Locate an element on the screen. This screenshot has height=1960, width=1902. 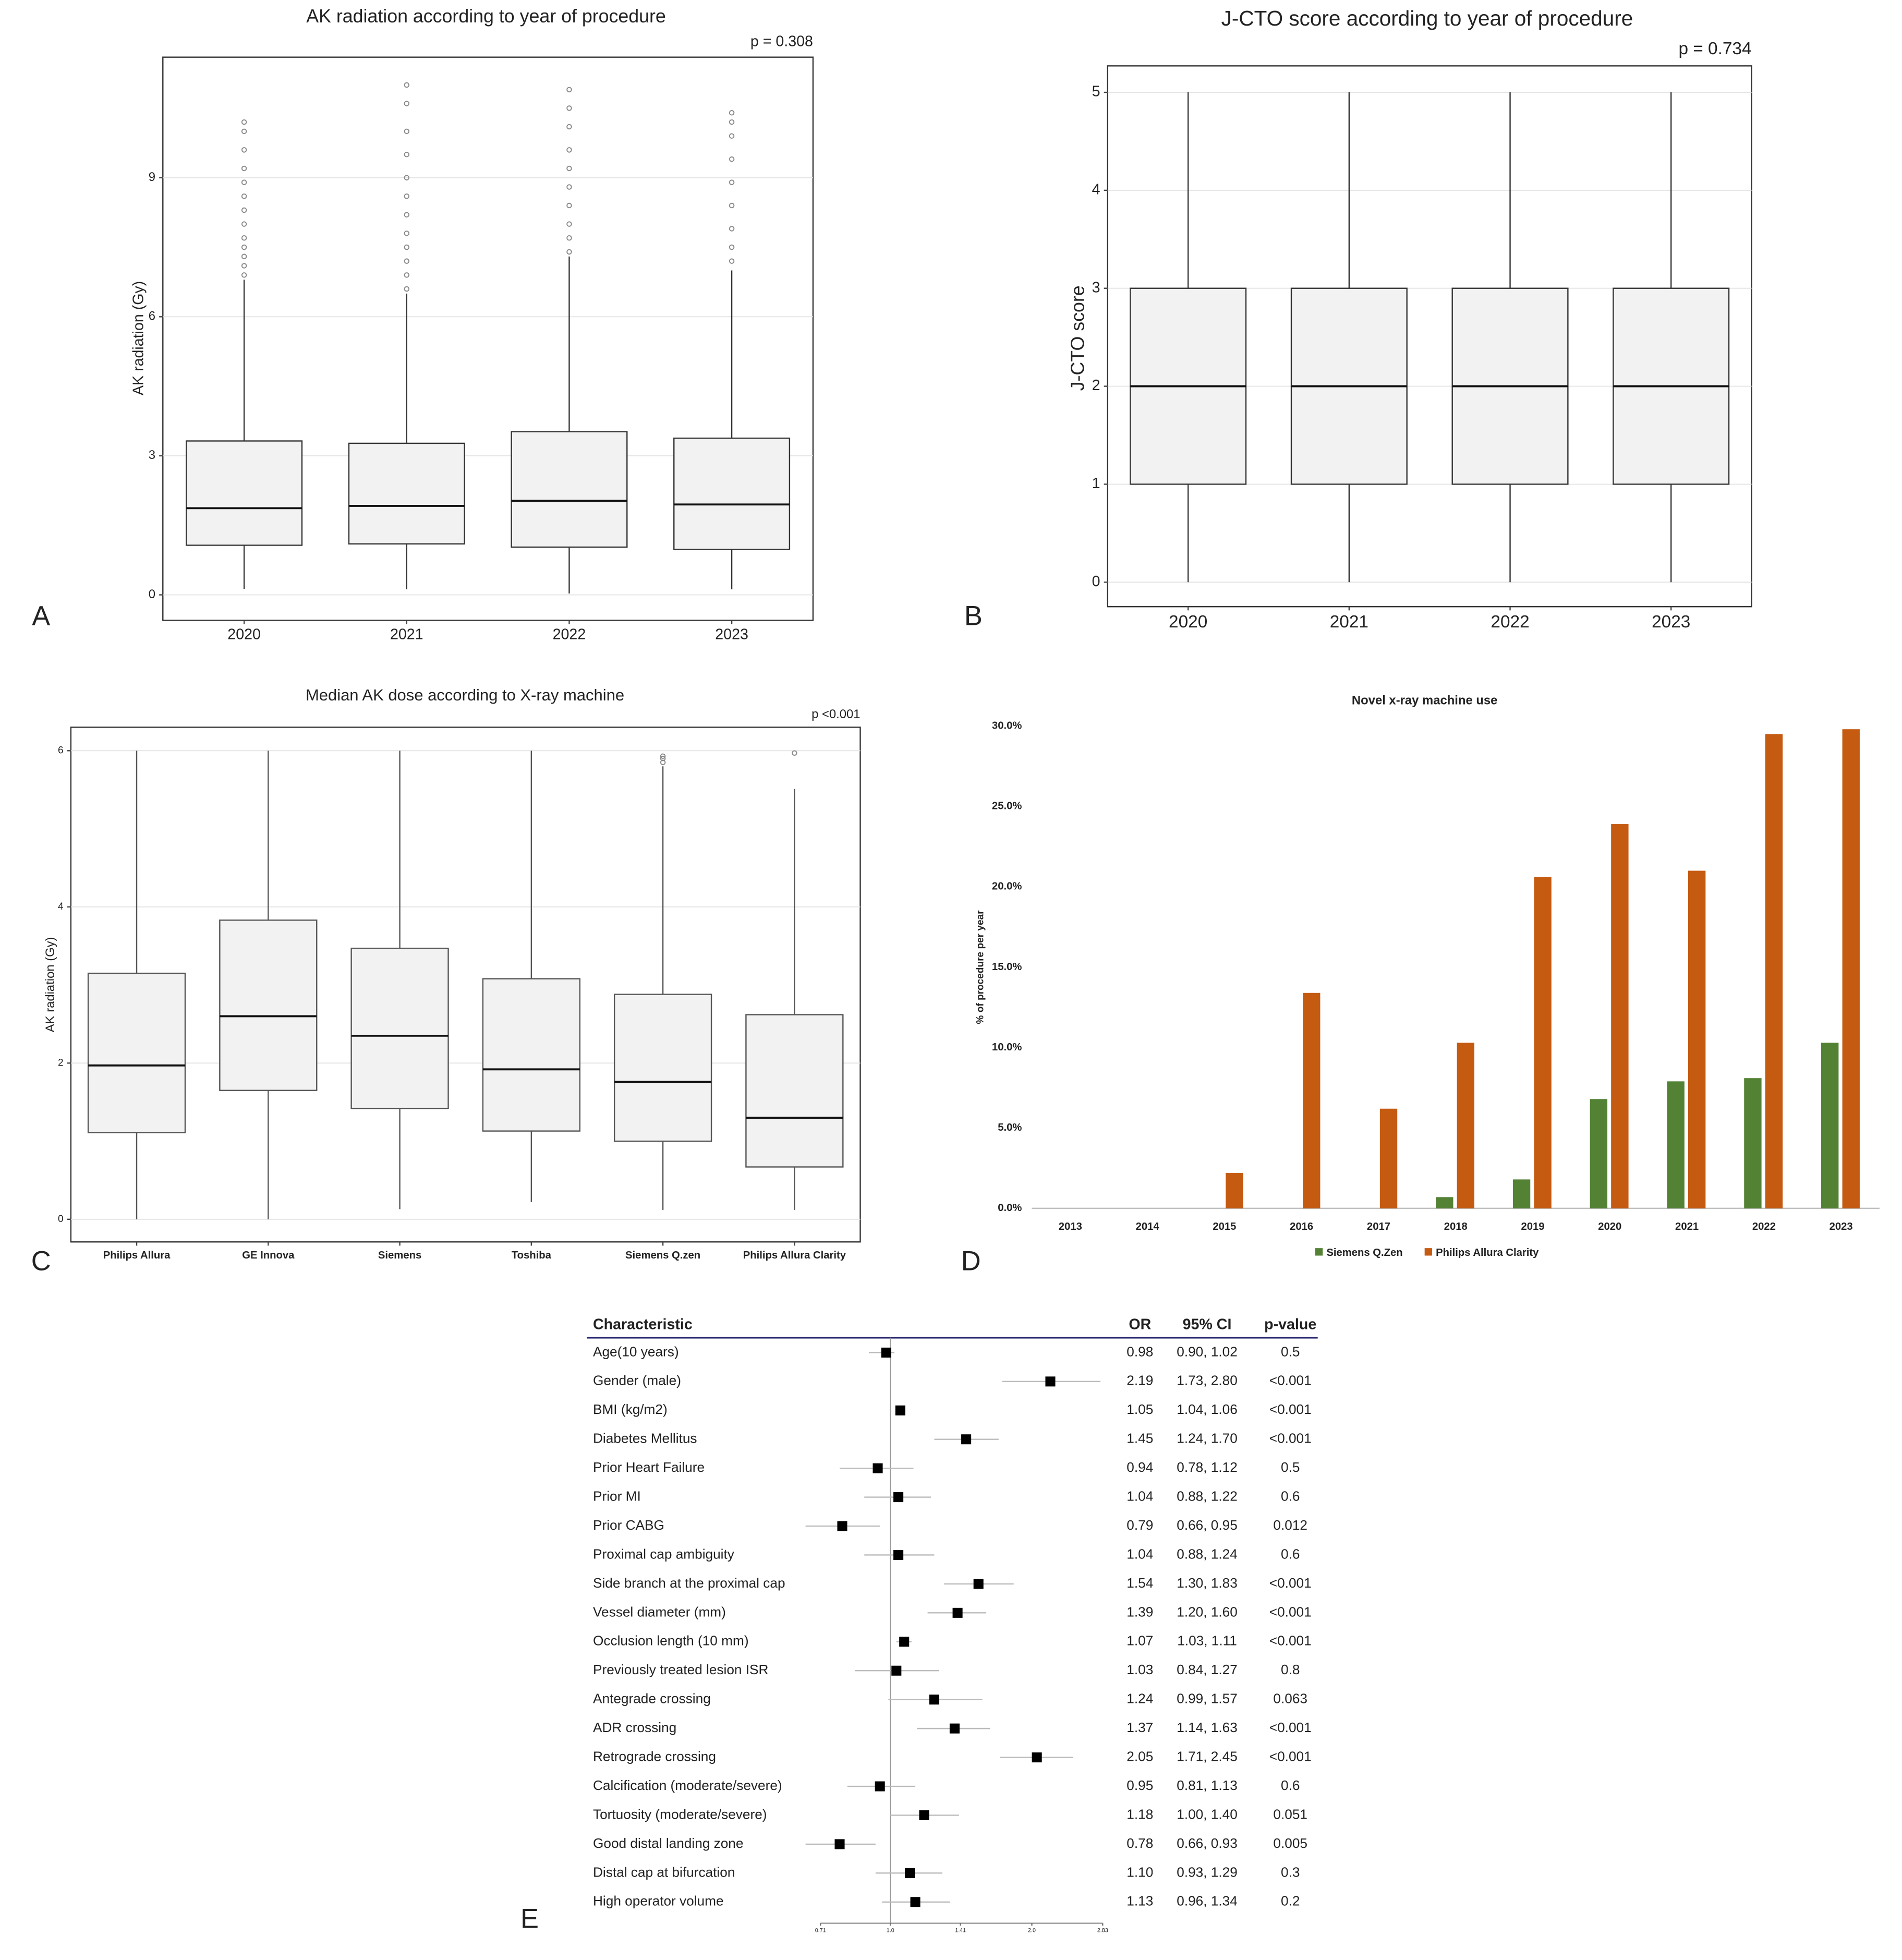
p-value: 0.005 is located at coordinates (1290, 1843).